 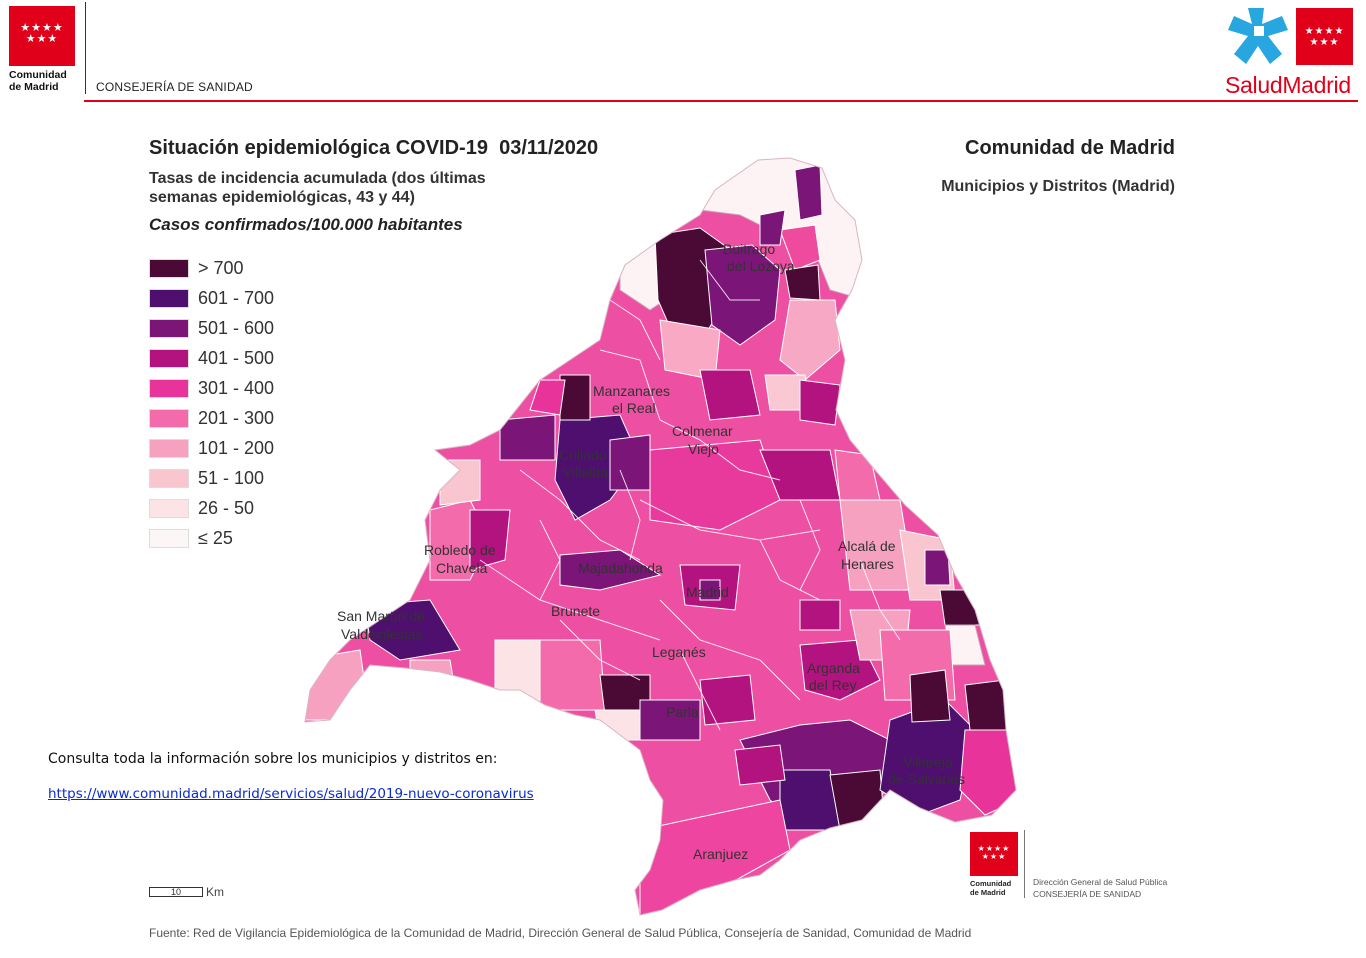 What do you see at coordinates (282, 197) in the screenshot?
I see `subtitle-line2: semanas epidemiológicas, 43 y 44)` at bounding box center [282, 197].